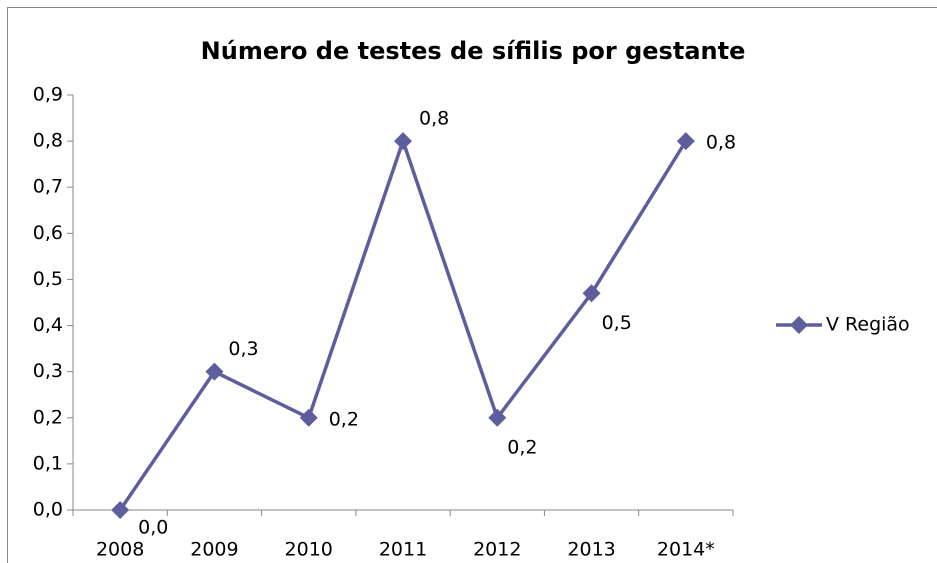 This screenshot has height=563, width=937. Describe the element at coordinates (799, 325) in the screenshot. I see `legend-marker` at that location.